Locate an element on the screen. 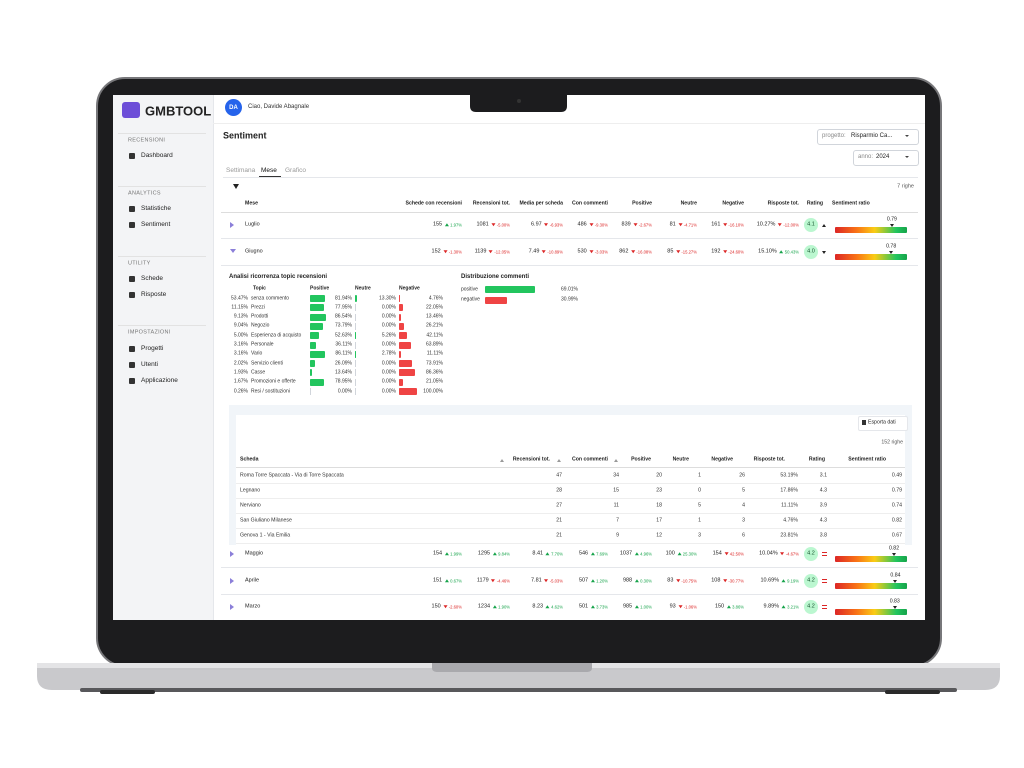  cell-value: 486 is located at coordinates (582, 224).